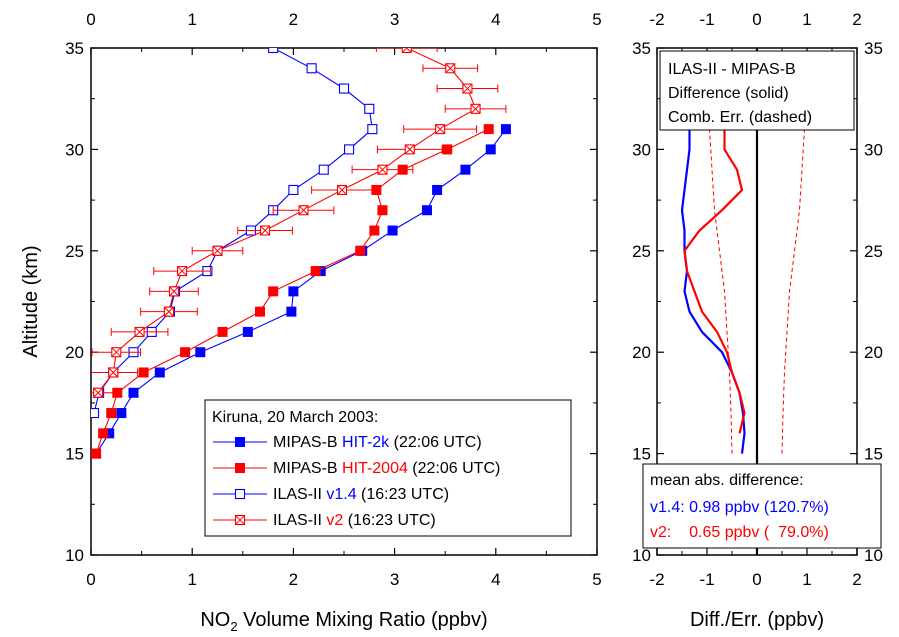  Describe the element at coordinates (74, 352) in the screenshot. I see `left-y-tick-label: 20` at that location.